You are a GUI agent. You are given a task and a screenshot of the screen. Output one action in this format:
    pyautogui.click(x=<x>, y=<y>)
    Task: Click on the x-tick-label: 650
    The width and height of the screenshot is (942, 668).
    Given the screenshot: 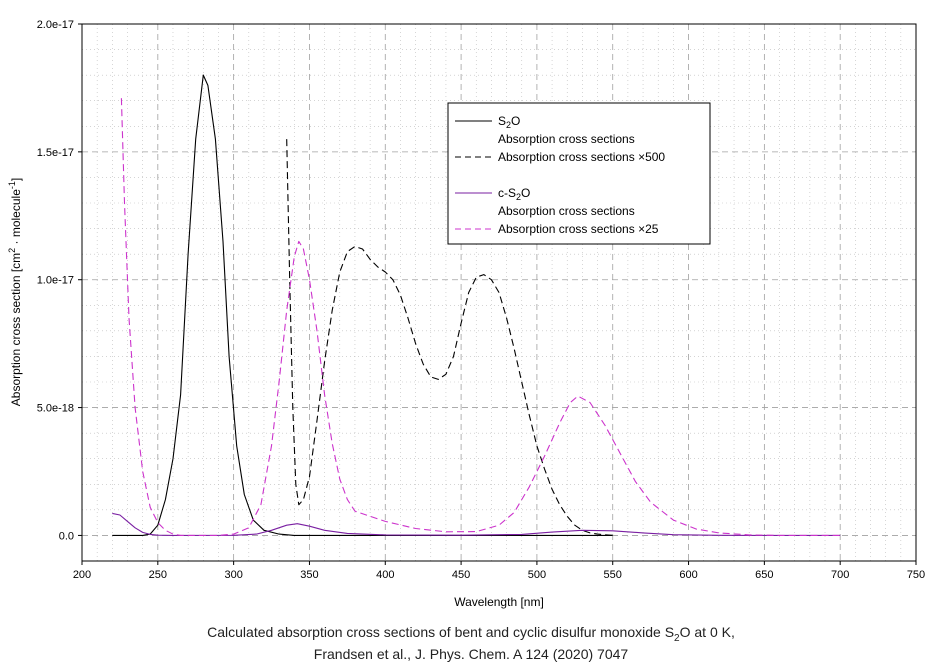 What is the action you would take?
    pyautogui.click(x=764, y=575)
    